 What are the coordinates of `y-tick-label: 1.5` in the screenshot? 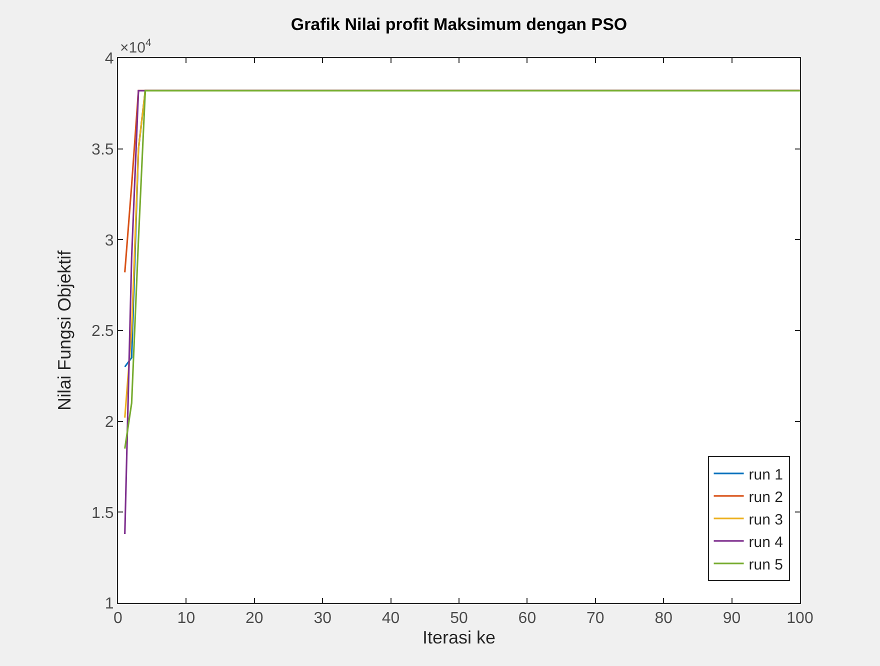 It's located at (103, 513).